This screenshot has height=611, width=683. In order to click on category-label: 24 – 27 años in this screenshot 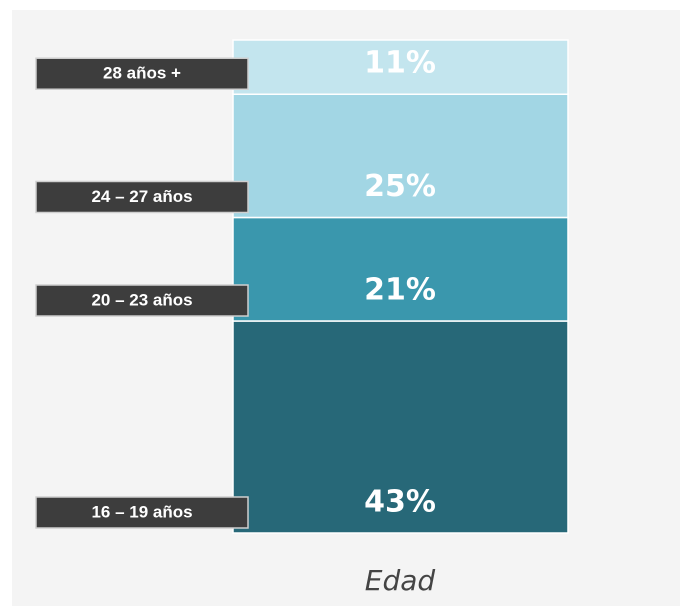, I will do `click(141, 196)`.